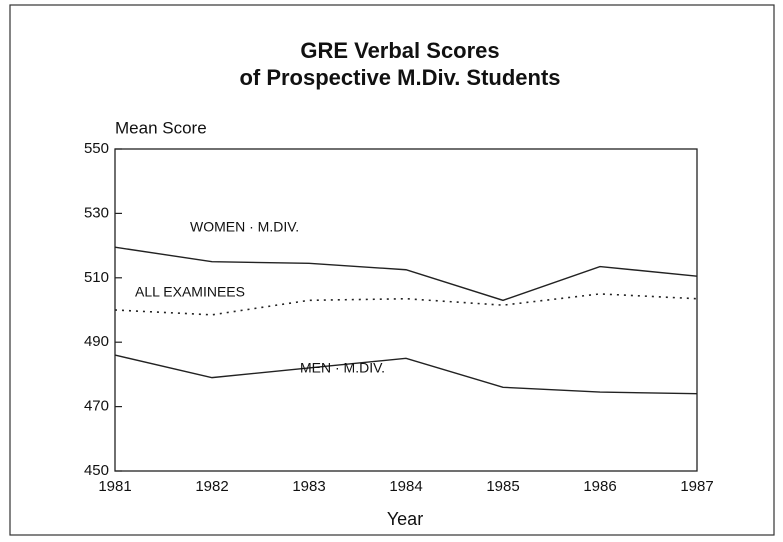 This screenshot has width=783, height=542. I want to click on x-tick-label: 1984, so click(405, 486).